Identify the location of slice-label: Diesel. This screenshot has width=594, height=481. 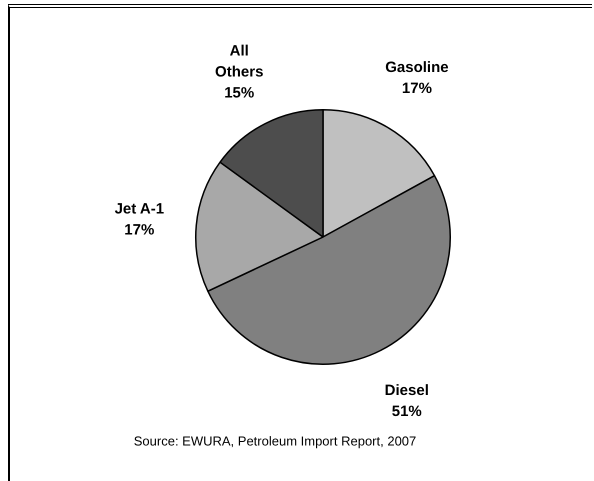
(406, 391).